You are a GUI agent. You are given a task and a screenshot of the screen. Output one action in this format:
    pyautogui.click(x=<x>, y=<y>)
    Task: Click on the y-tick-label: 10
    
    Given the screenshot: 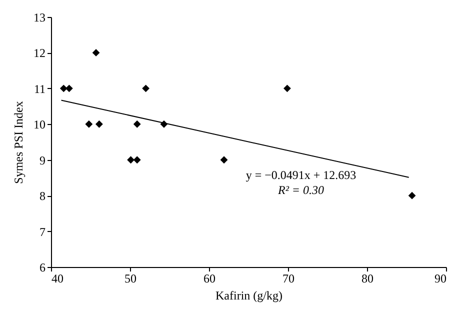 What is the action you would take?
    pyautogui.click(x=40, y=125)
    